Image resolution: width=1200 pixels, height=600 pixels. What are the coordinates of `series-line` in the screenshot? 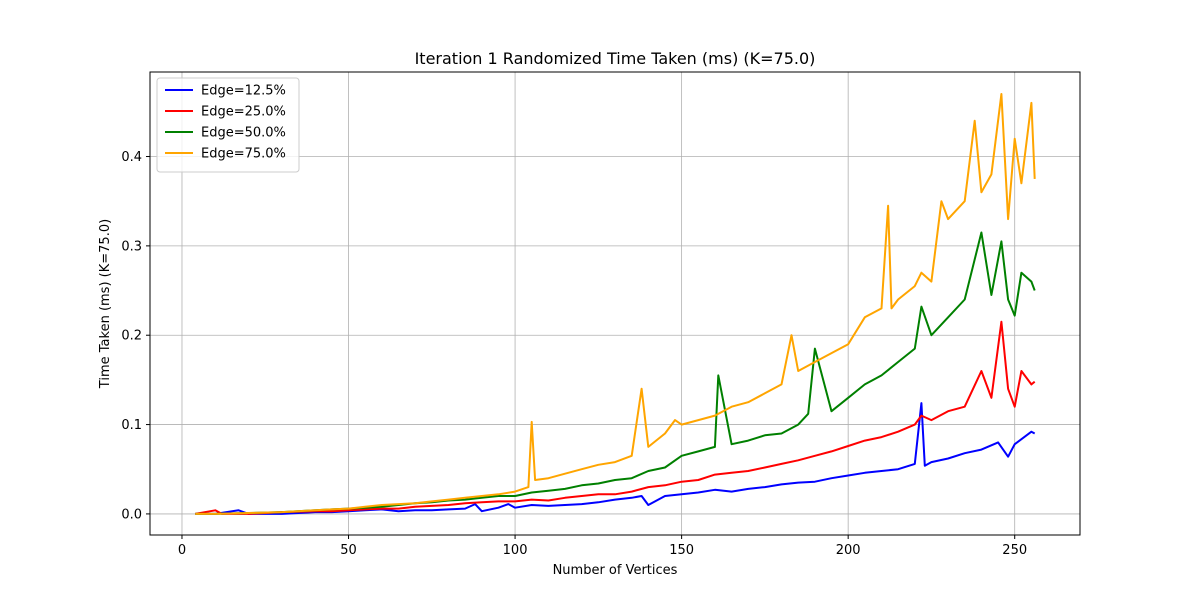 It's located at (615, 458).